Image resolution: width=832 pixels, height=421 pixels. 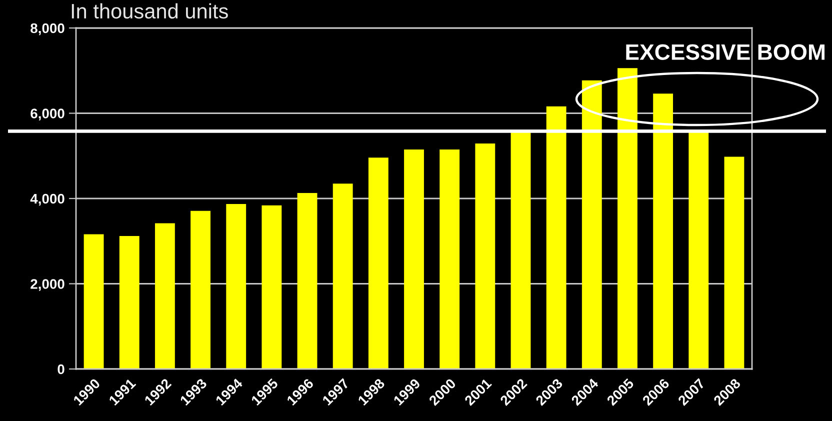 I want to click on annotation: EXCESSIVE BOOM, so click(x=725, y=52).